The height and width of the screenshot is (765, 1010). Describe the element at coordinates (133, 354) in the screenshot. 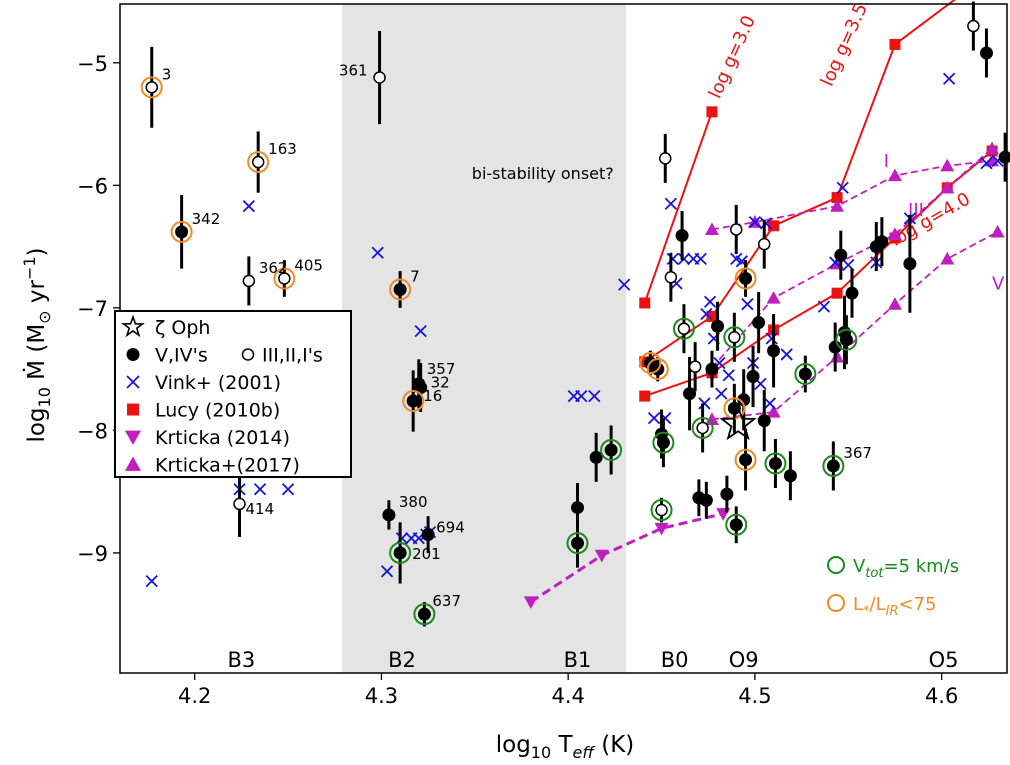

I see `legend-filled-marker` at that location.